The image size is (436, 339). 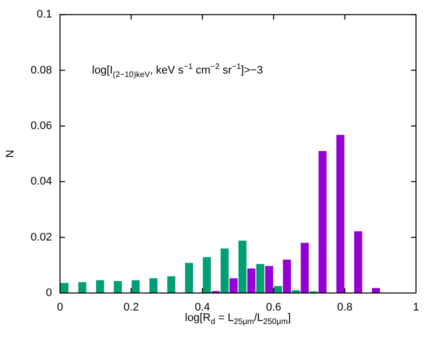 I want to click on y-tick-label: 0, so click(x=49, y=293).